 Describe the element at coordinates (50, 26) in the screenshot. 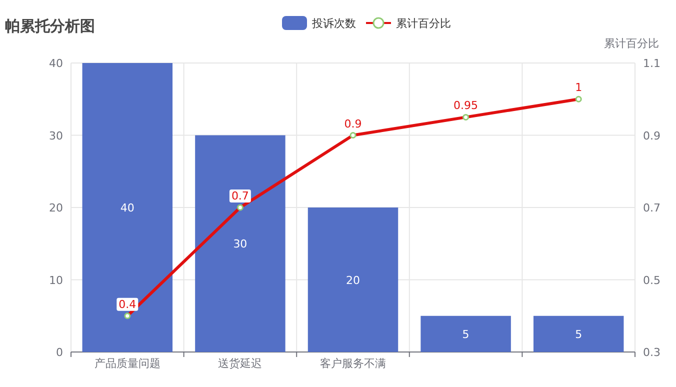

I see `chart-title: 帕累托分析图` at that location.